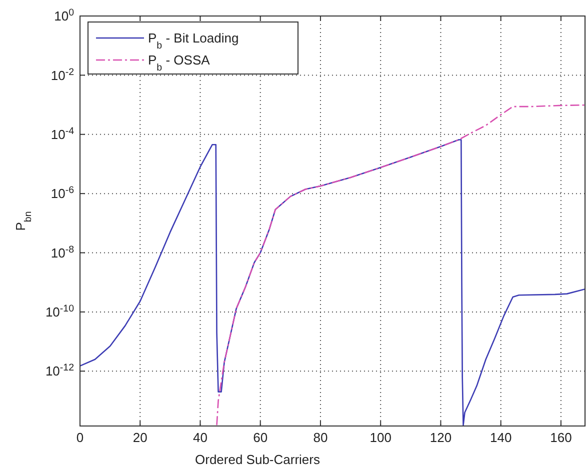  Describe the element at coordinates (62, 74) in the screenshot. I see `y-tick-label: 10$^{-2}$` at that location.